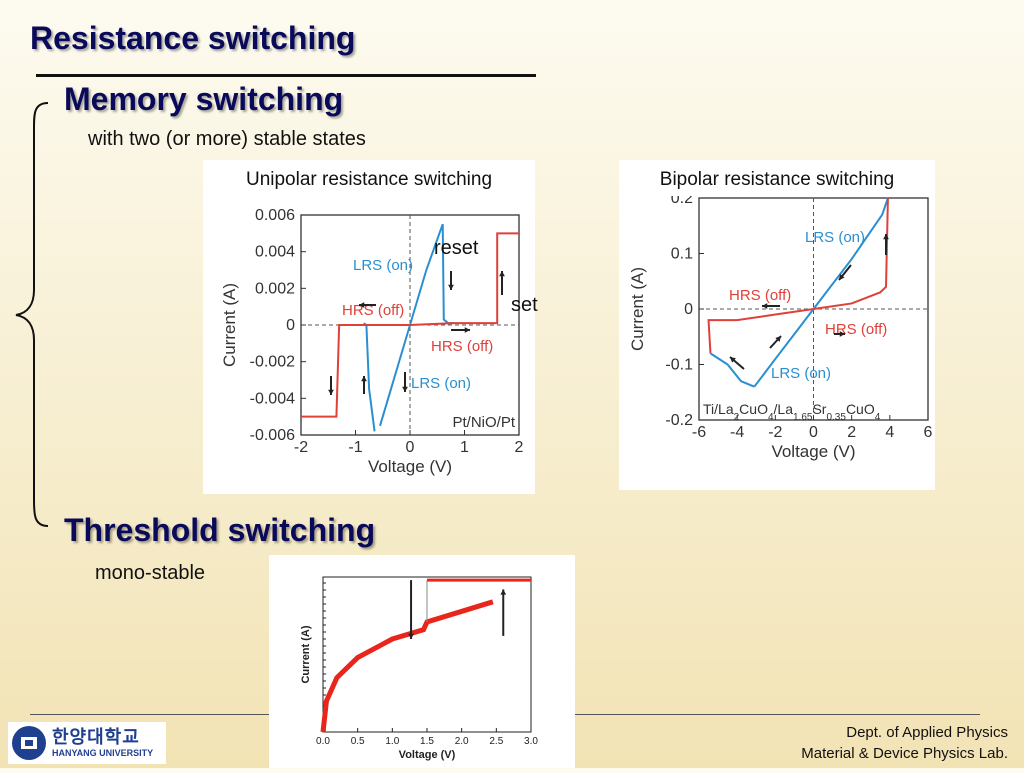  Describe the element at coordinates (227, 139) in the screenshot. I see `memory-switching-subtitle: with two (or more) stable states` at that location.